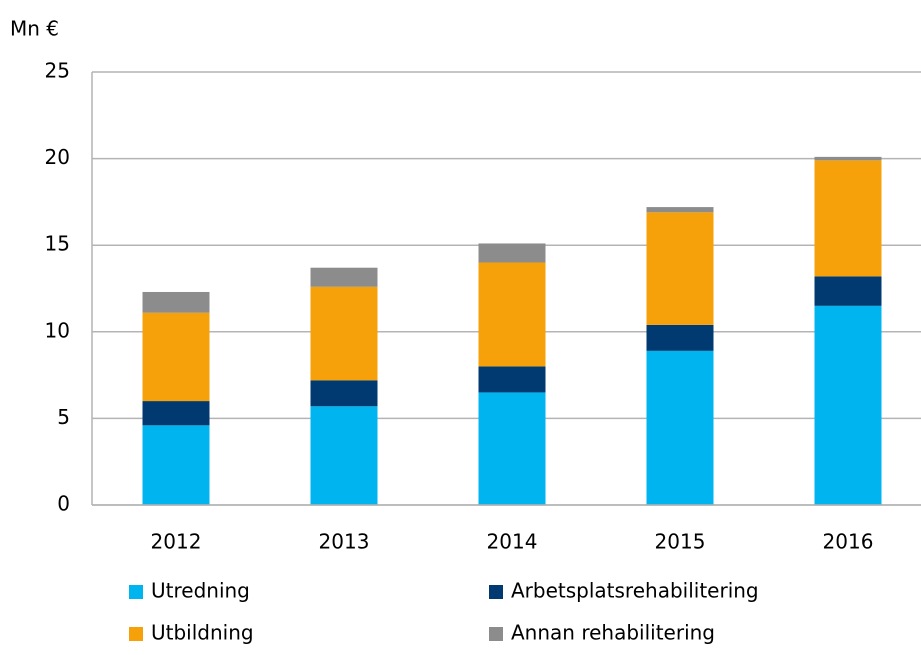 This screenshot has width=921, height=655. I want to click on y-tick-label: 0, so click(63, 504).